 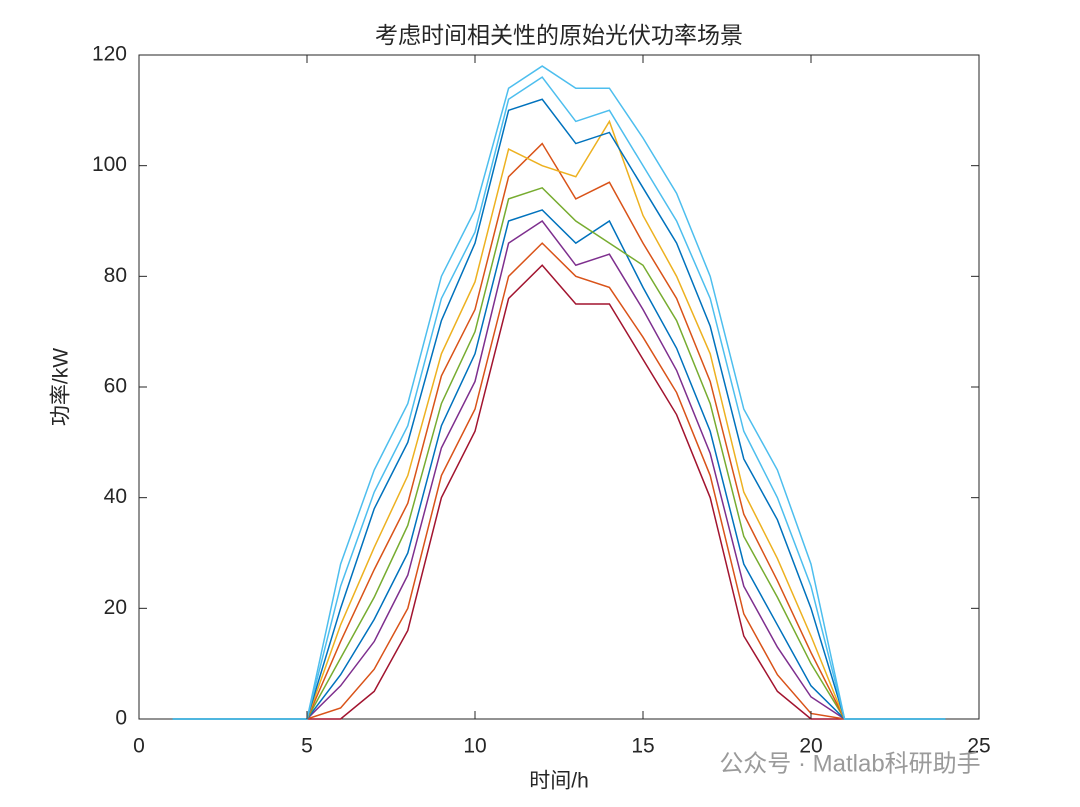 I want to click on x-tick-label: 15, so click(x=642, y=746).